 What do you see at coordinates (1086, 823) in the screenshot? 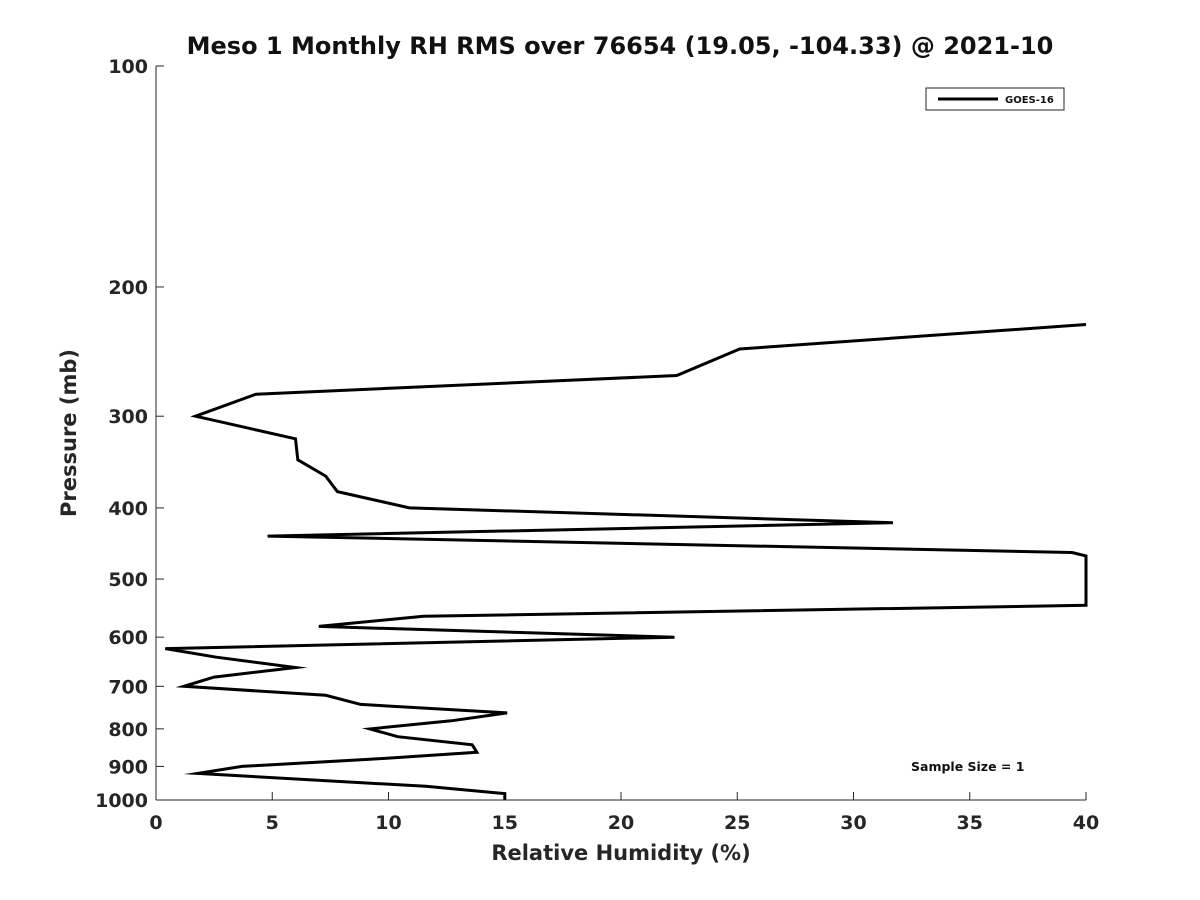
I see `x-tick-label-40: 40` at bounding box center [1086, 823].